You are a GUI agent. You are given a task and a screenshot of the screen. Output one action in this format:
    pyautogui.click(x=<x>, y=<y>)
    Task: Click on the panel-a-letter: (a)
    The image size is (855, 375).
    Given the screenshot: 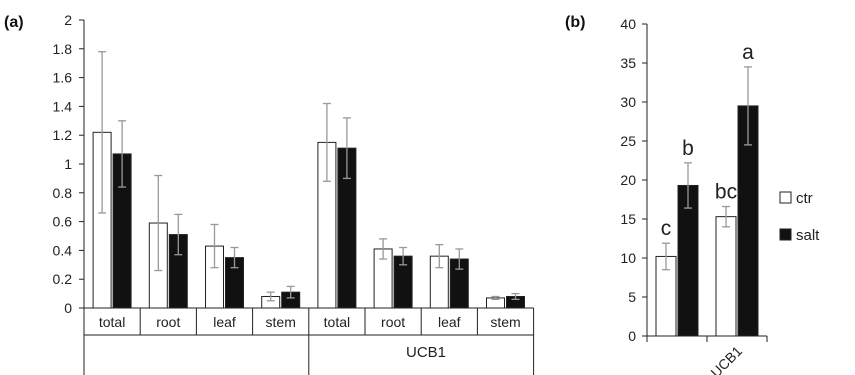 What is the action you would take?
    pyautogui.click(x=14, y=22)
    